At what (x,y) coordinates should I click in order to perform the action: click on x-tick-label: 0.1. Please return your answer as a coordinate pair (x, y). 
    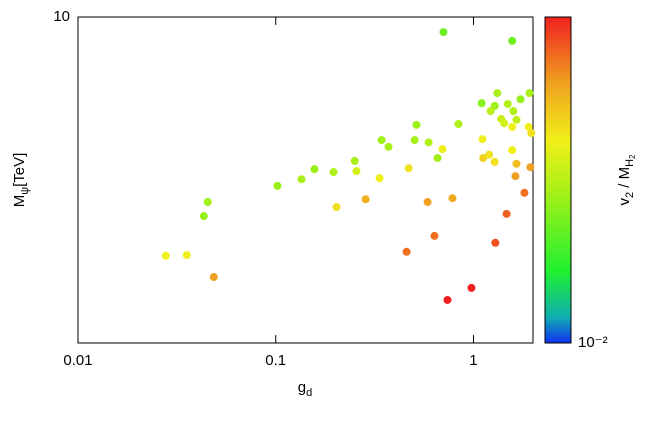
    Looking at the image, I should click on (275, 360).